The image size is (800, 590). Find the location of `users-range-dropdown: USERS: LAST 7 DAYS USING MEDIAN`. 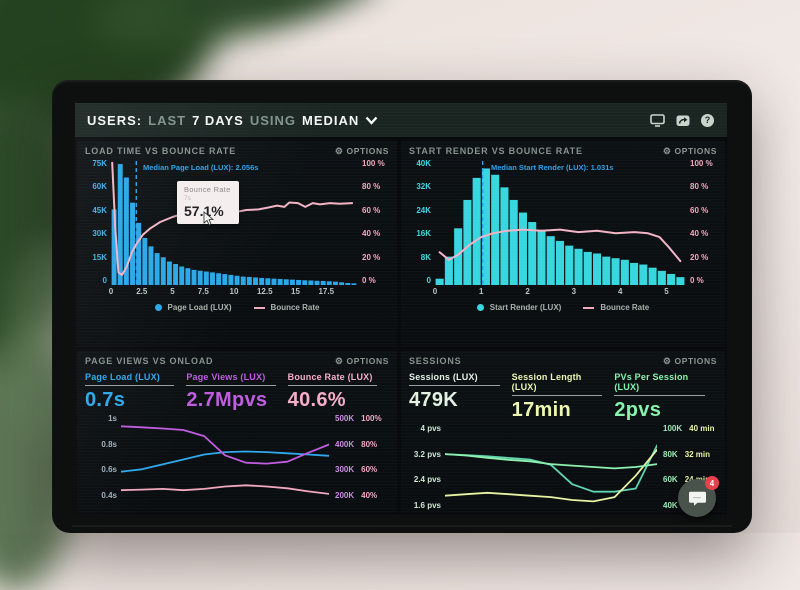

users-range-dropdown: USERS: LAST 7 DAYS USING MEDIAN is located at coordinates (232, 120).